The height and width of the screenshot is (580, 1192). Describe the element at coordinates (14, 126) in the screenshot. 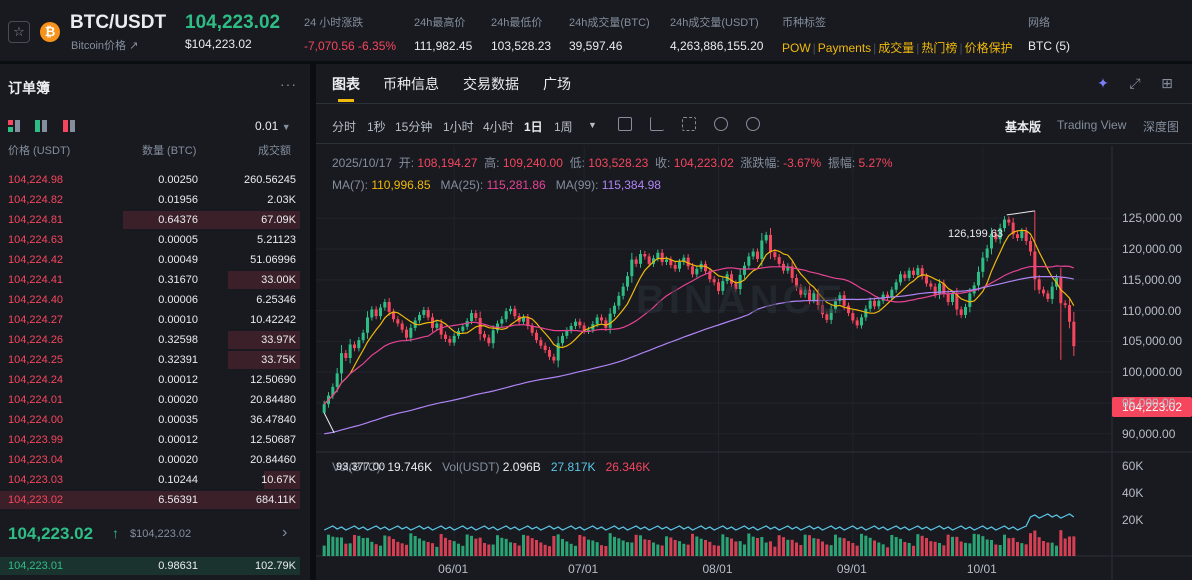

I see `book-both-sides-icon` at that location.